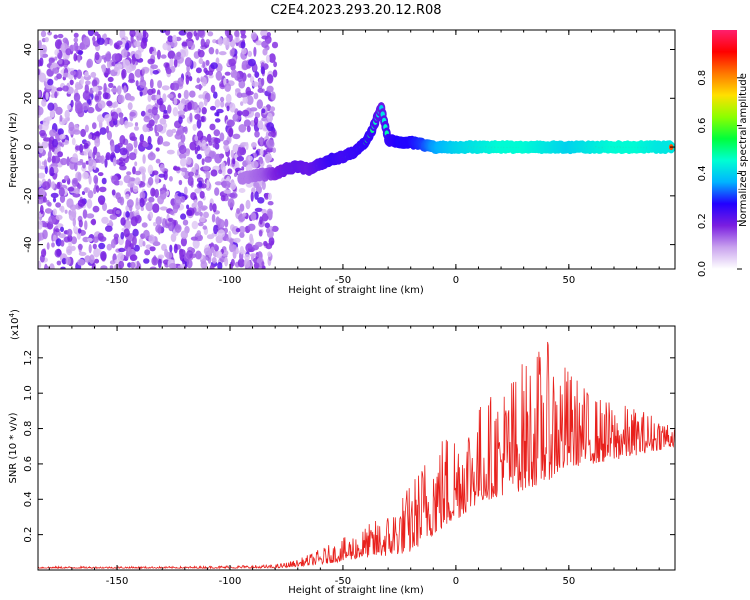 The image size is (750, 600). Describe the element at coordinates (568, 280) in the screenshot. I see `x-tick-label: 50` at that location.